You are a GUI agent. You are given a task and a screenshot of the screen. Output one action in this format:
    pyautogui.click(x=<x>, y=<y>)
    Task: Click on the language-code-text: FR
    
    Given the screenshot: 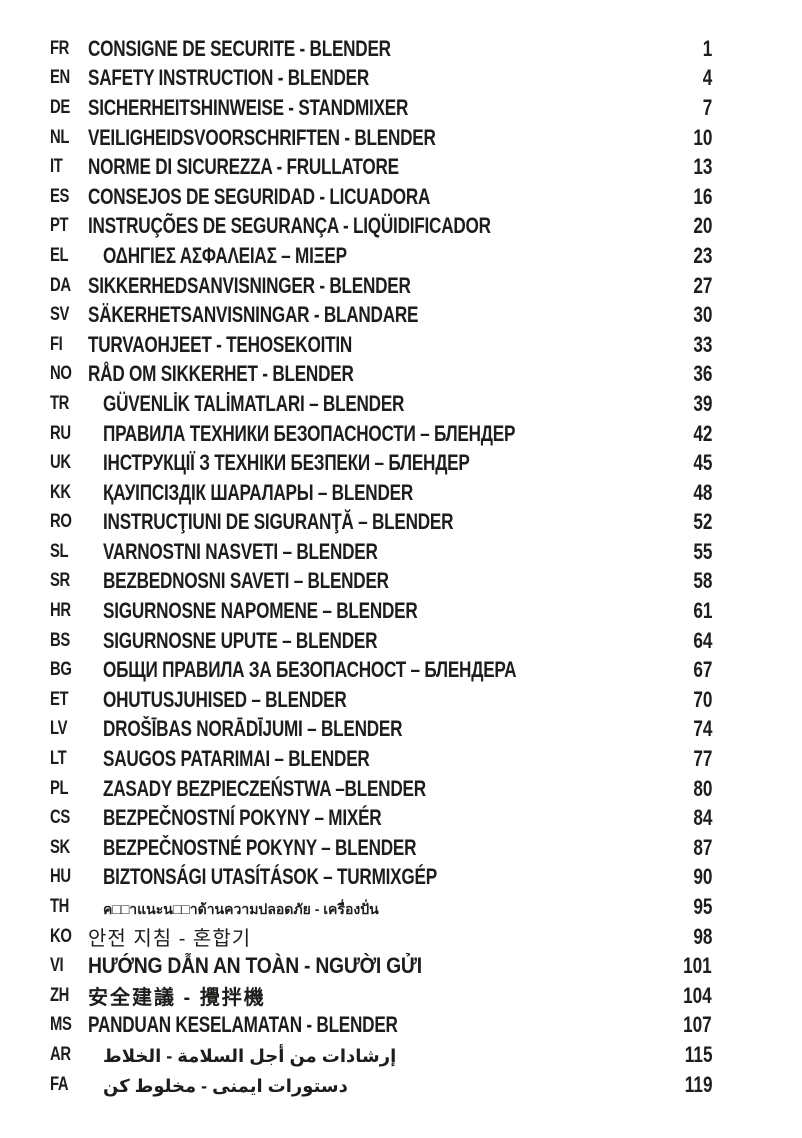 What is the action you would take?
    pyautogui.click(x=59, y=48)
    